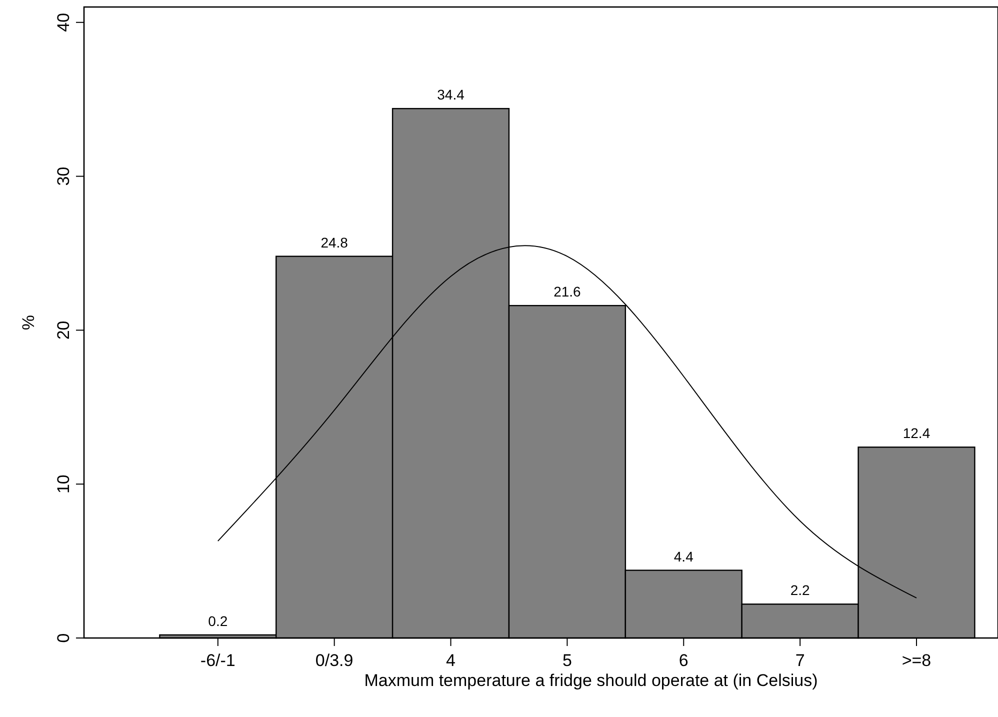 The height and width of the screenshot is (717, 998). I want to click on y-tick-label: 10, so click(63, 484).